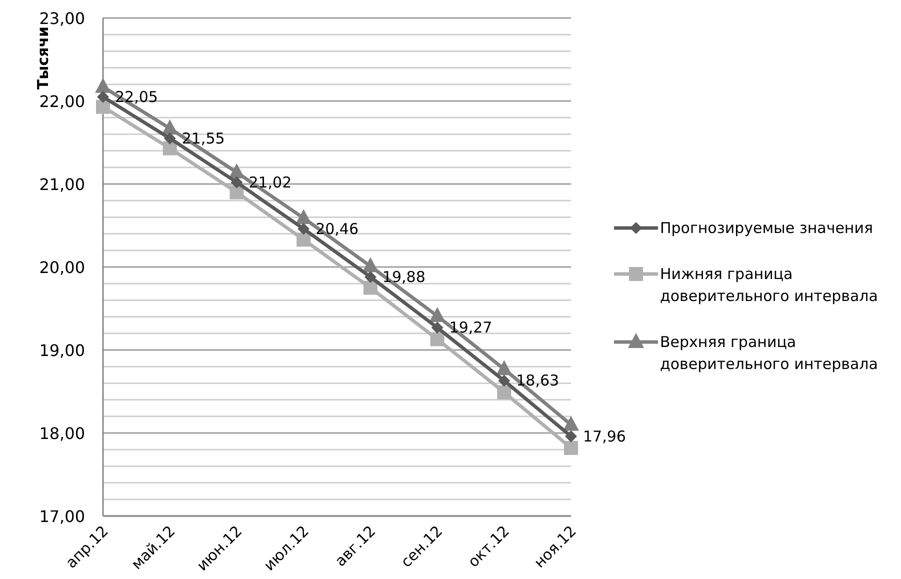  Describe the element at coordinates (62, 267) in the screenshot. I see `y-tick-label: 20,00` at that location.